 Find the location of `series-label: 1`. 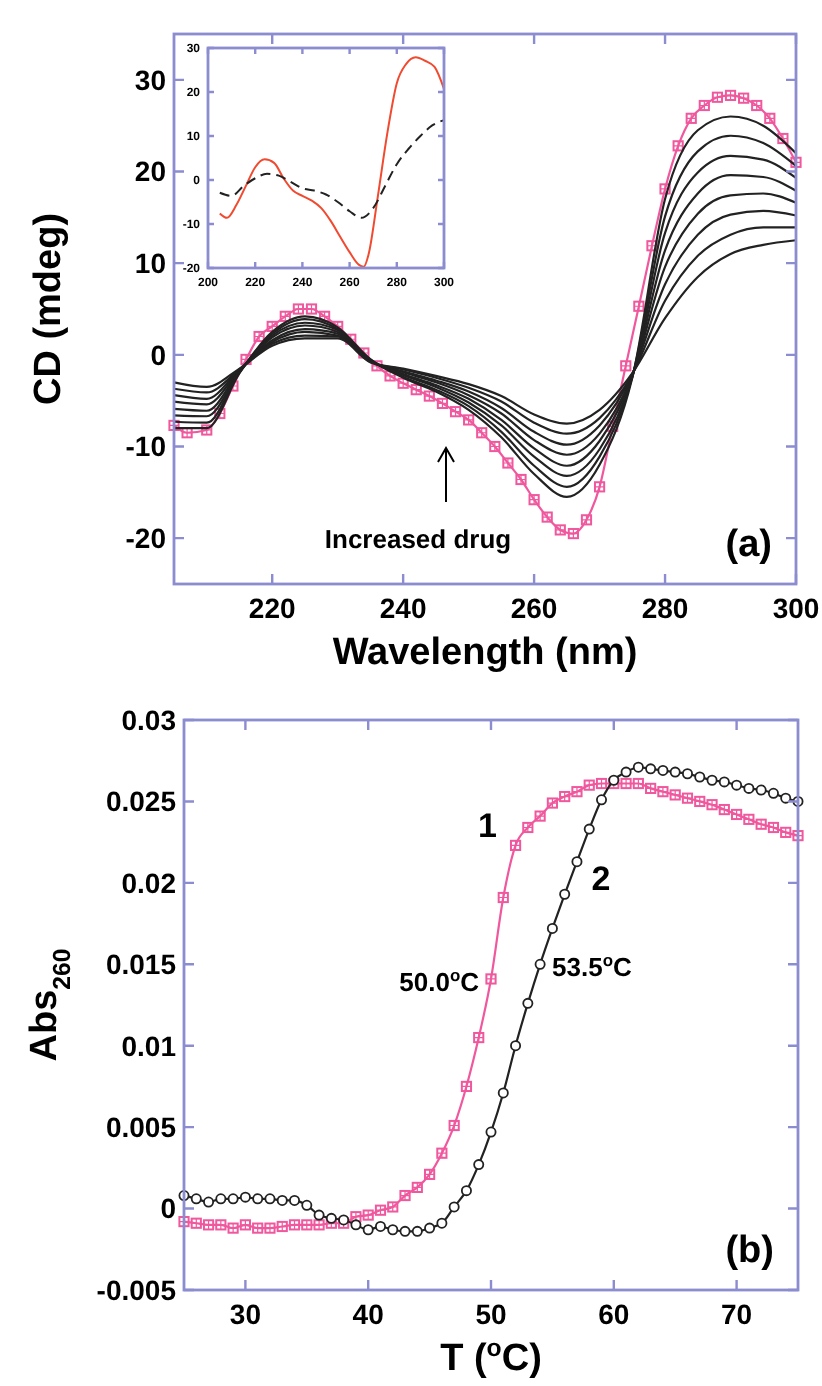

series-label: 1 is located at coordinates (488, 826).